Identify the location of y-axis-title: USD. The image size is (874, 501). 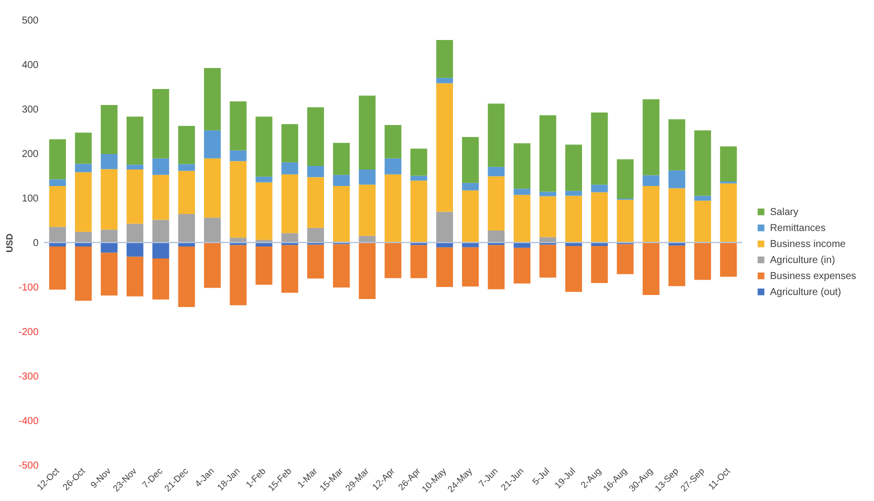
(9, 243).